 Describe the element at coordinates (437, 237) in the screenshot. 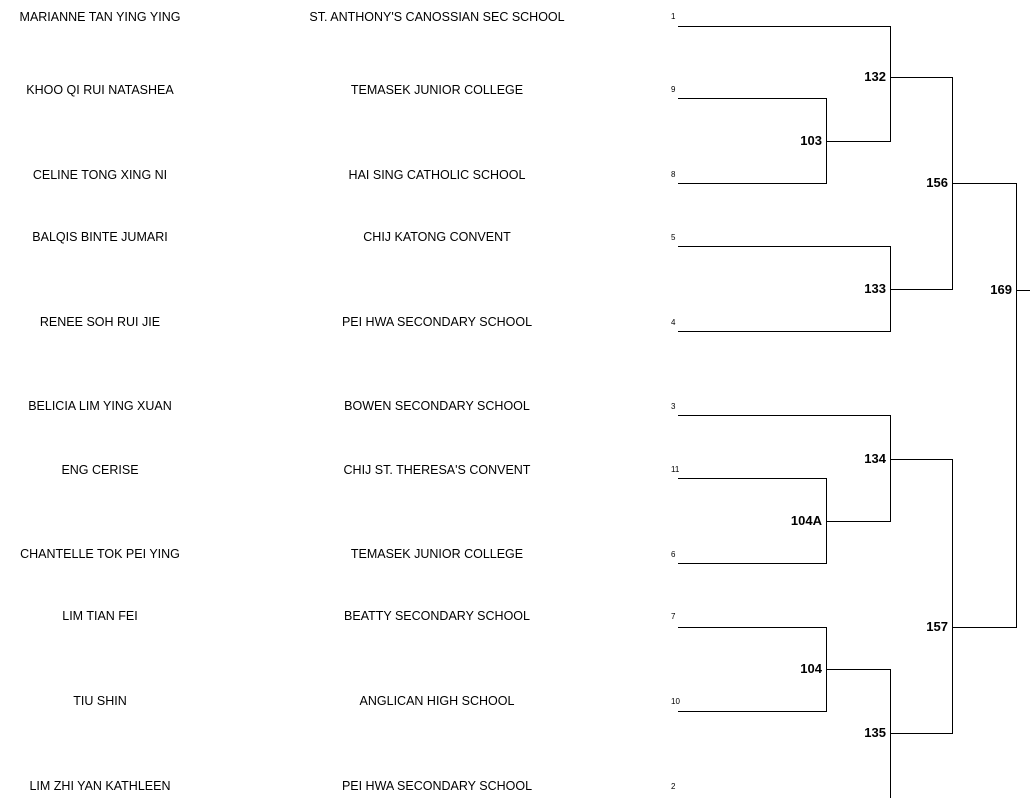

I see `school-name: CHIJ KATONG CONVENT` at that location.